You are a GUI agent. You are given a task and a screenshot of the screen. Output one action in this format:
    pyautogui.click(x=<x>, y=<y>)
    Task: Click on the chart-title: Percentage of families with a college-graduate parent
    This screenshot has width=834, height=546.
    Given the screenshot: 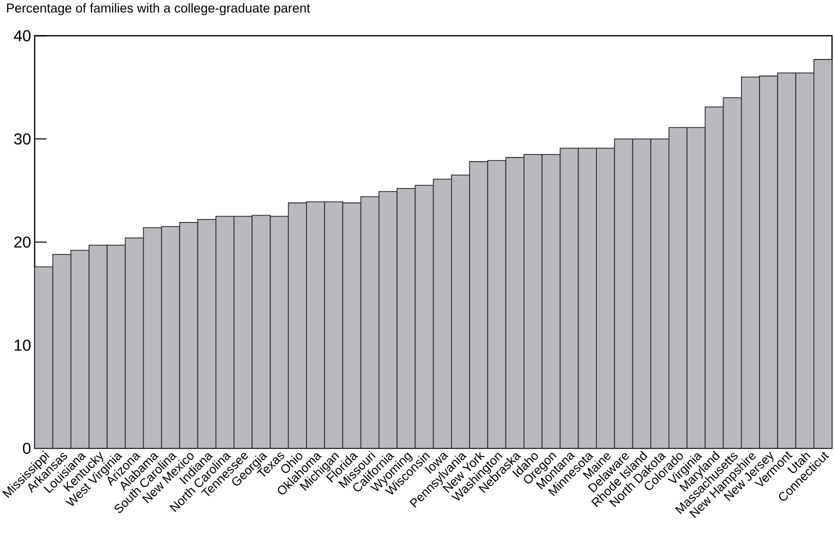 What is the action you would take?
    pyautogui.click(x=158, y=9)
    